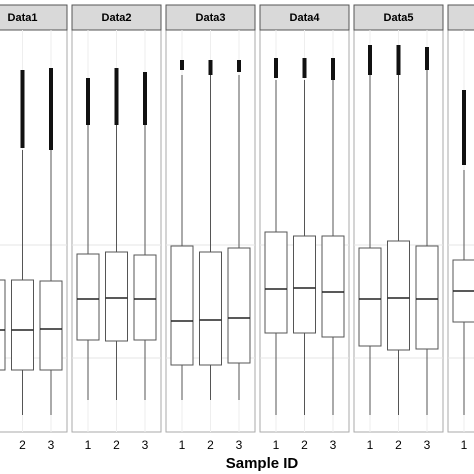  Describe the element at coordinates (399, 18) in the screenshot. I see `panel-title: Data5` at that location.